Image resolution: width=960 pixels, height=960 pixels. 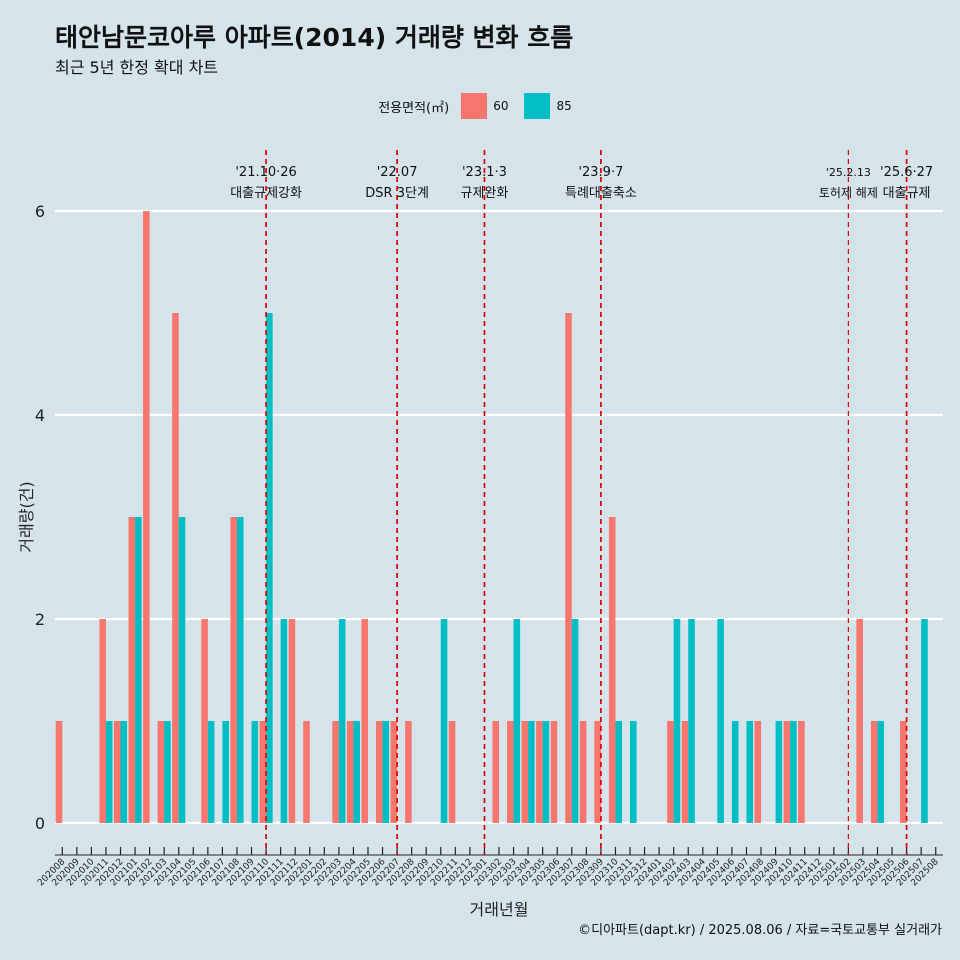 What do you see at coordinates (485, 193) in the screenshot?
I see `event-name-label: 규제완화` at bounding box center [485, 193].